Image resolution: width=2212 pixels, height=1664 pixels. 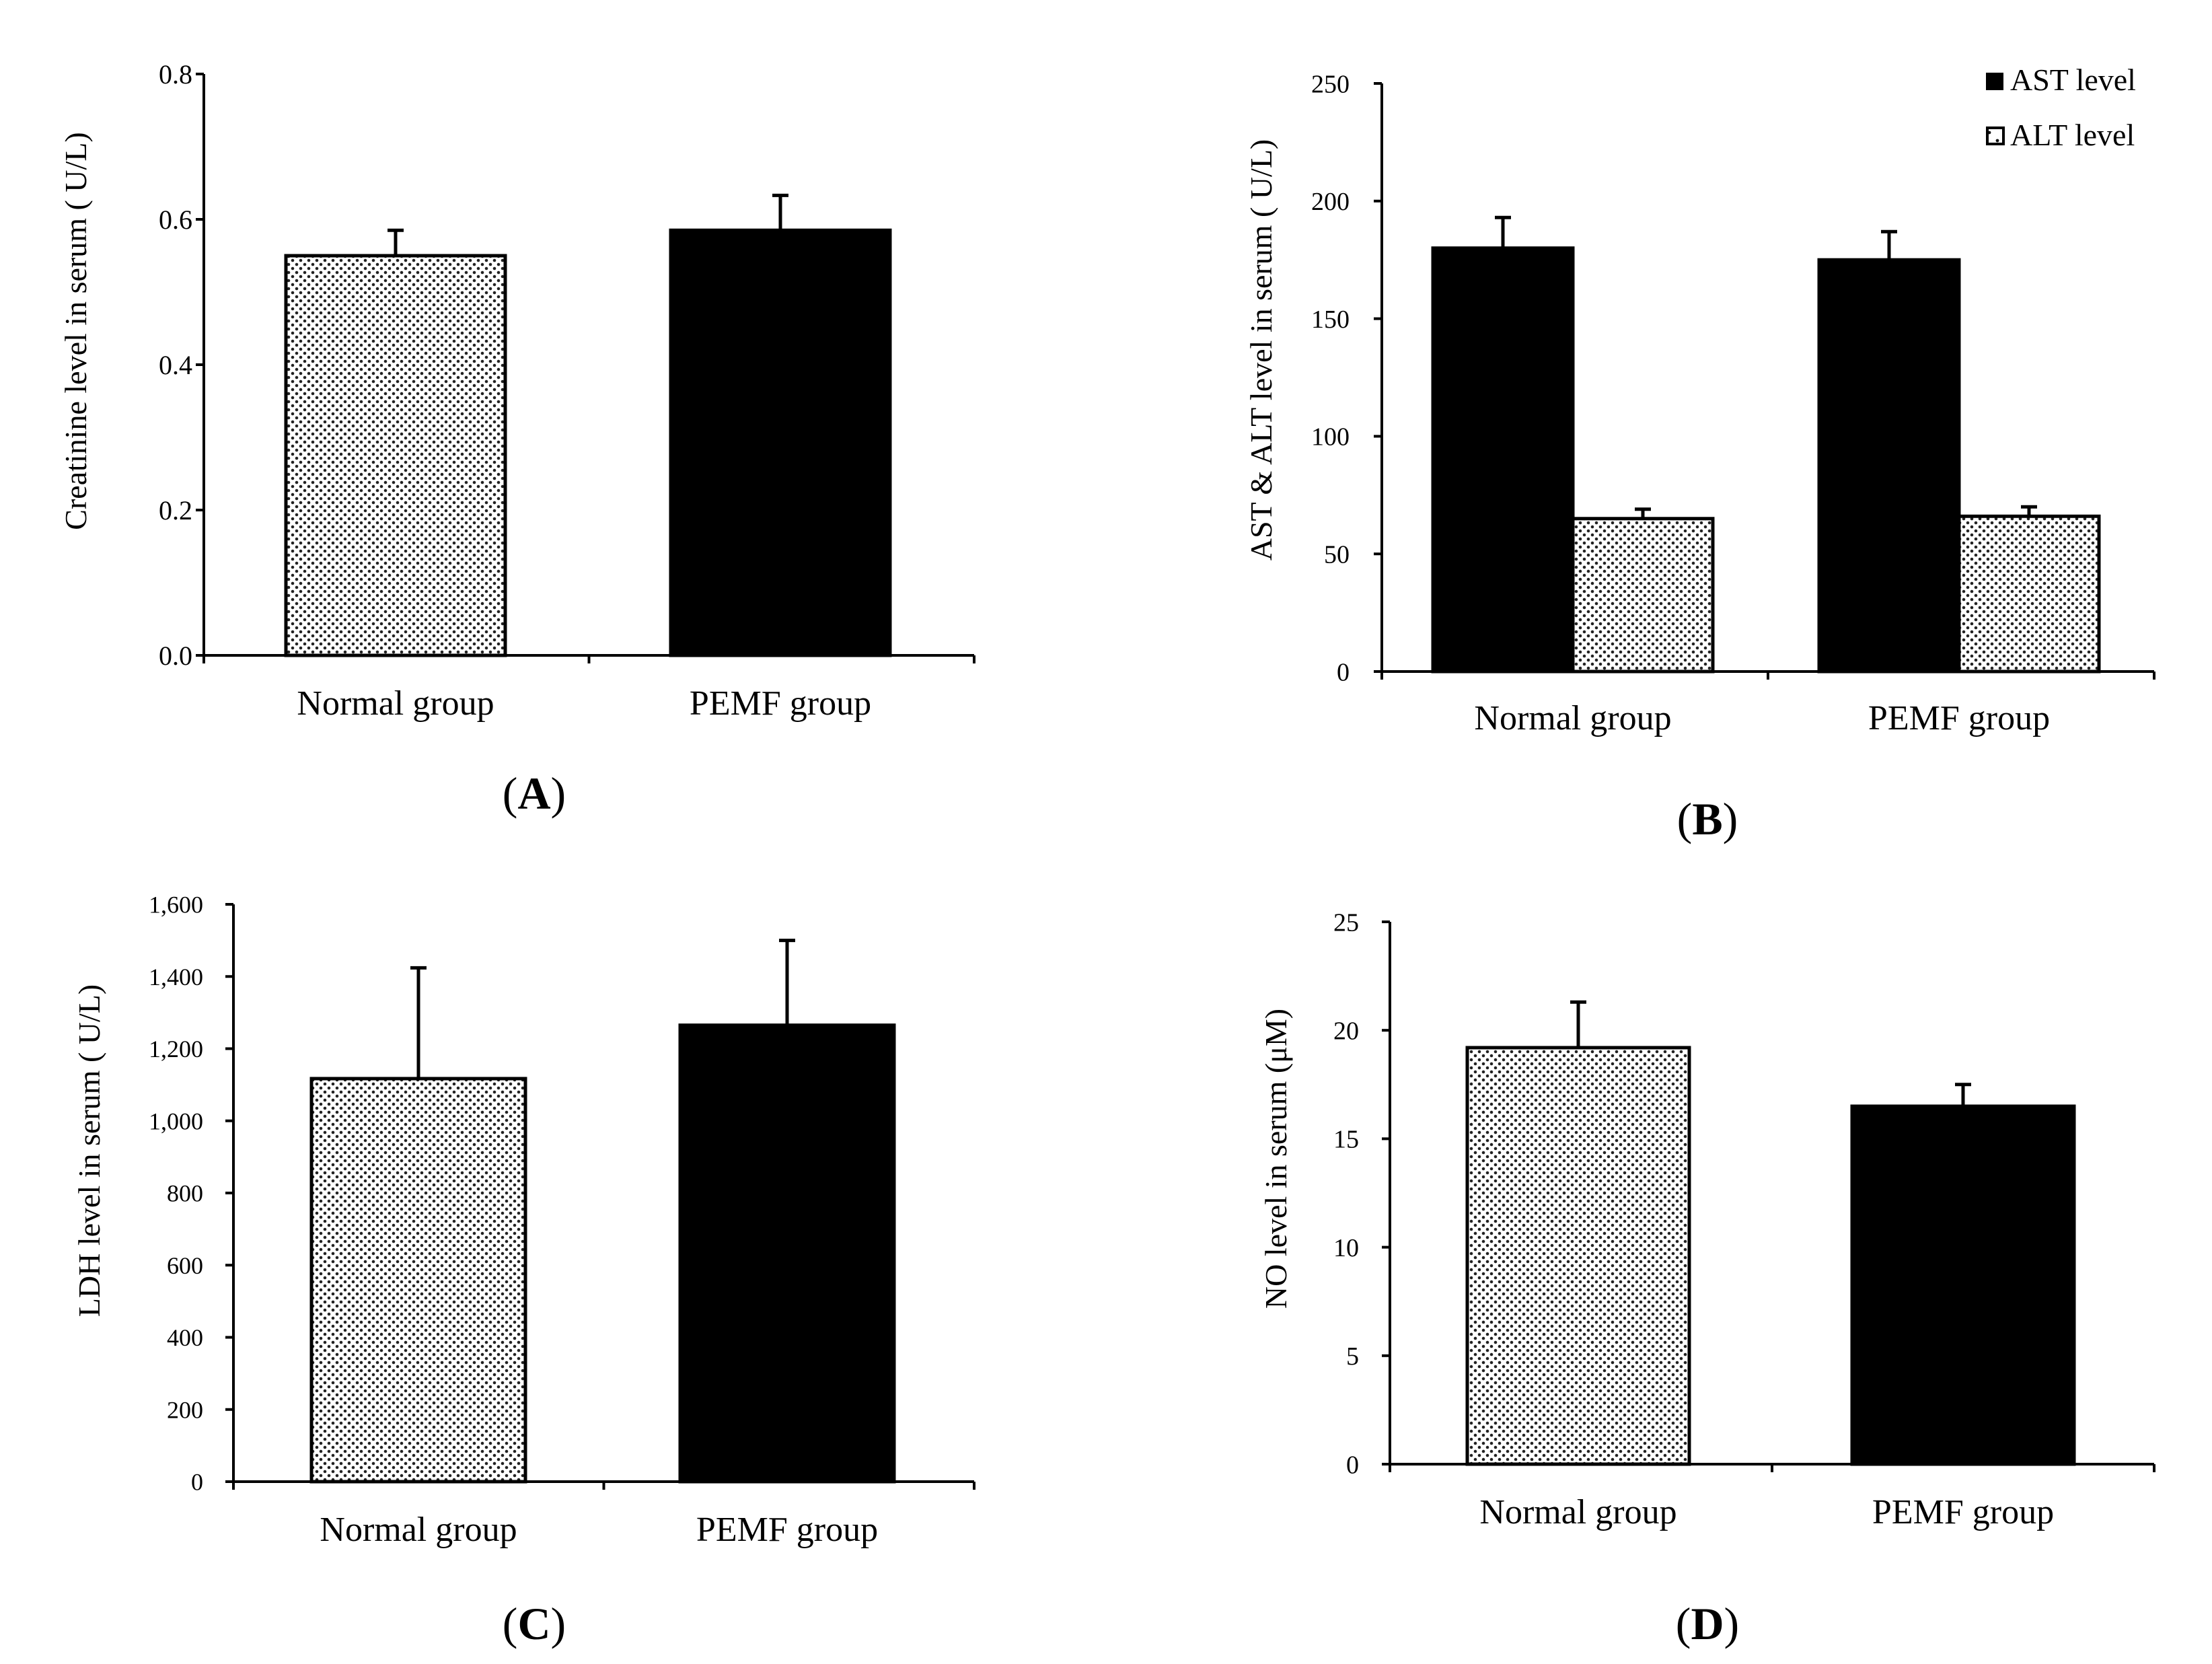 What do you see at coordinates (1994, 81) in the screenshot?
I see `legend-swatch-ast` at bounding box center [1994, 81].